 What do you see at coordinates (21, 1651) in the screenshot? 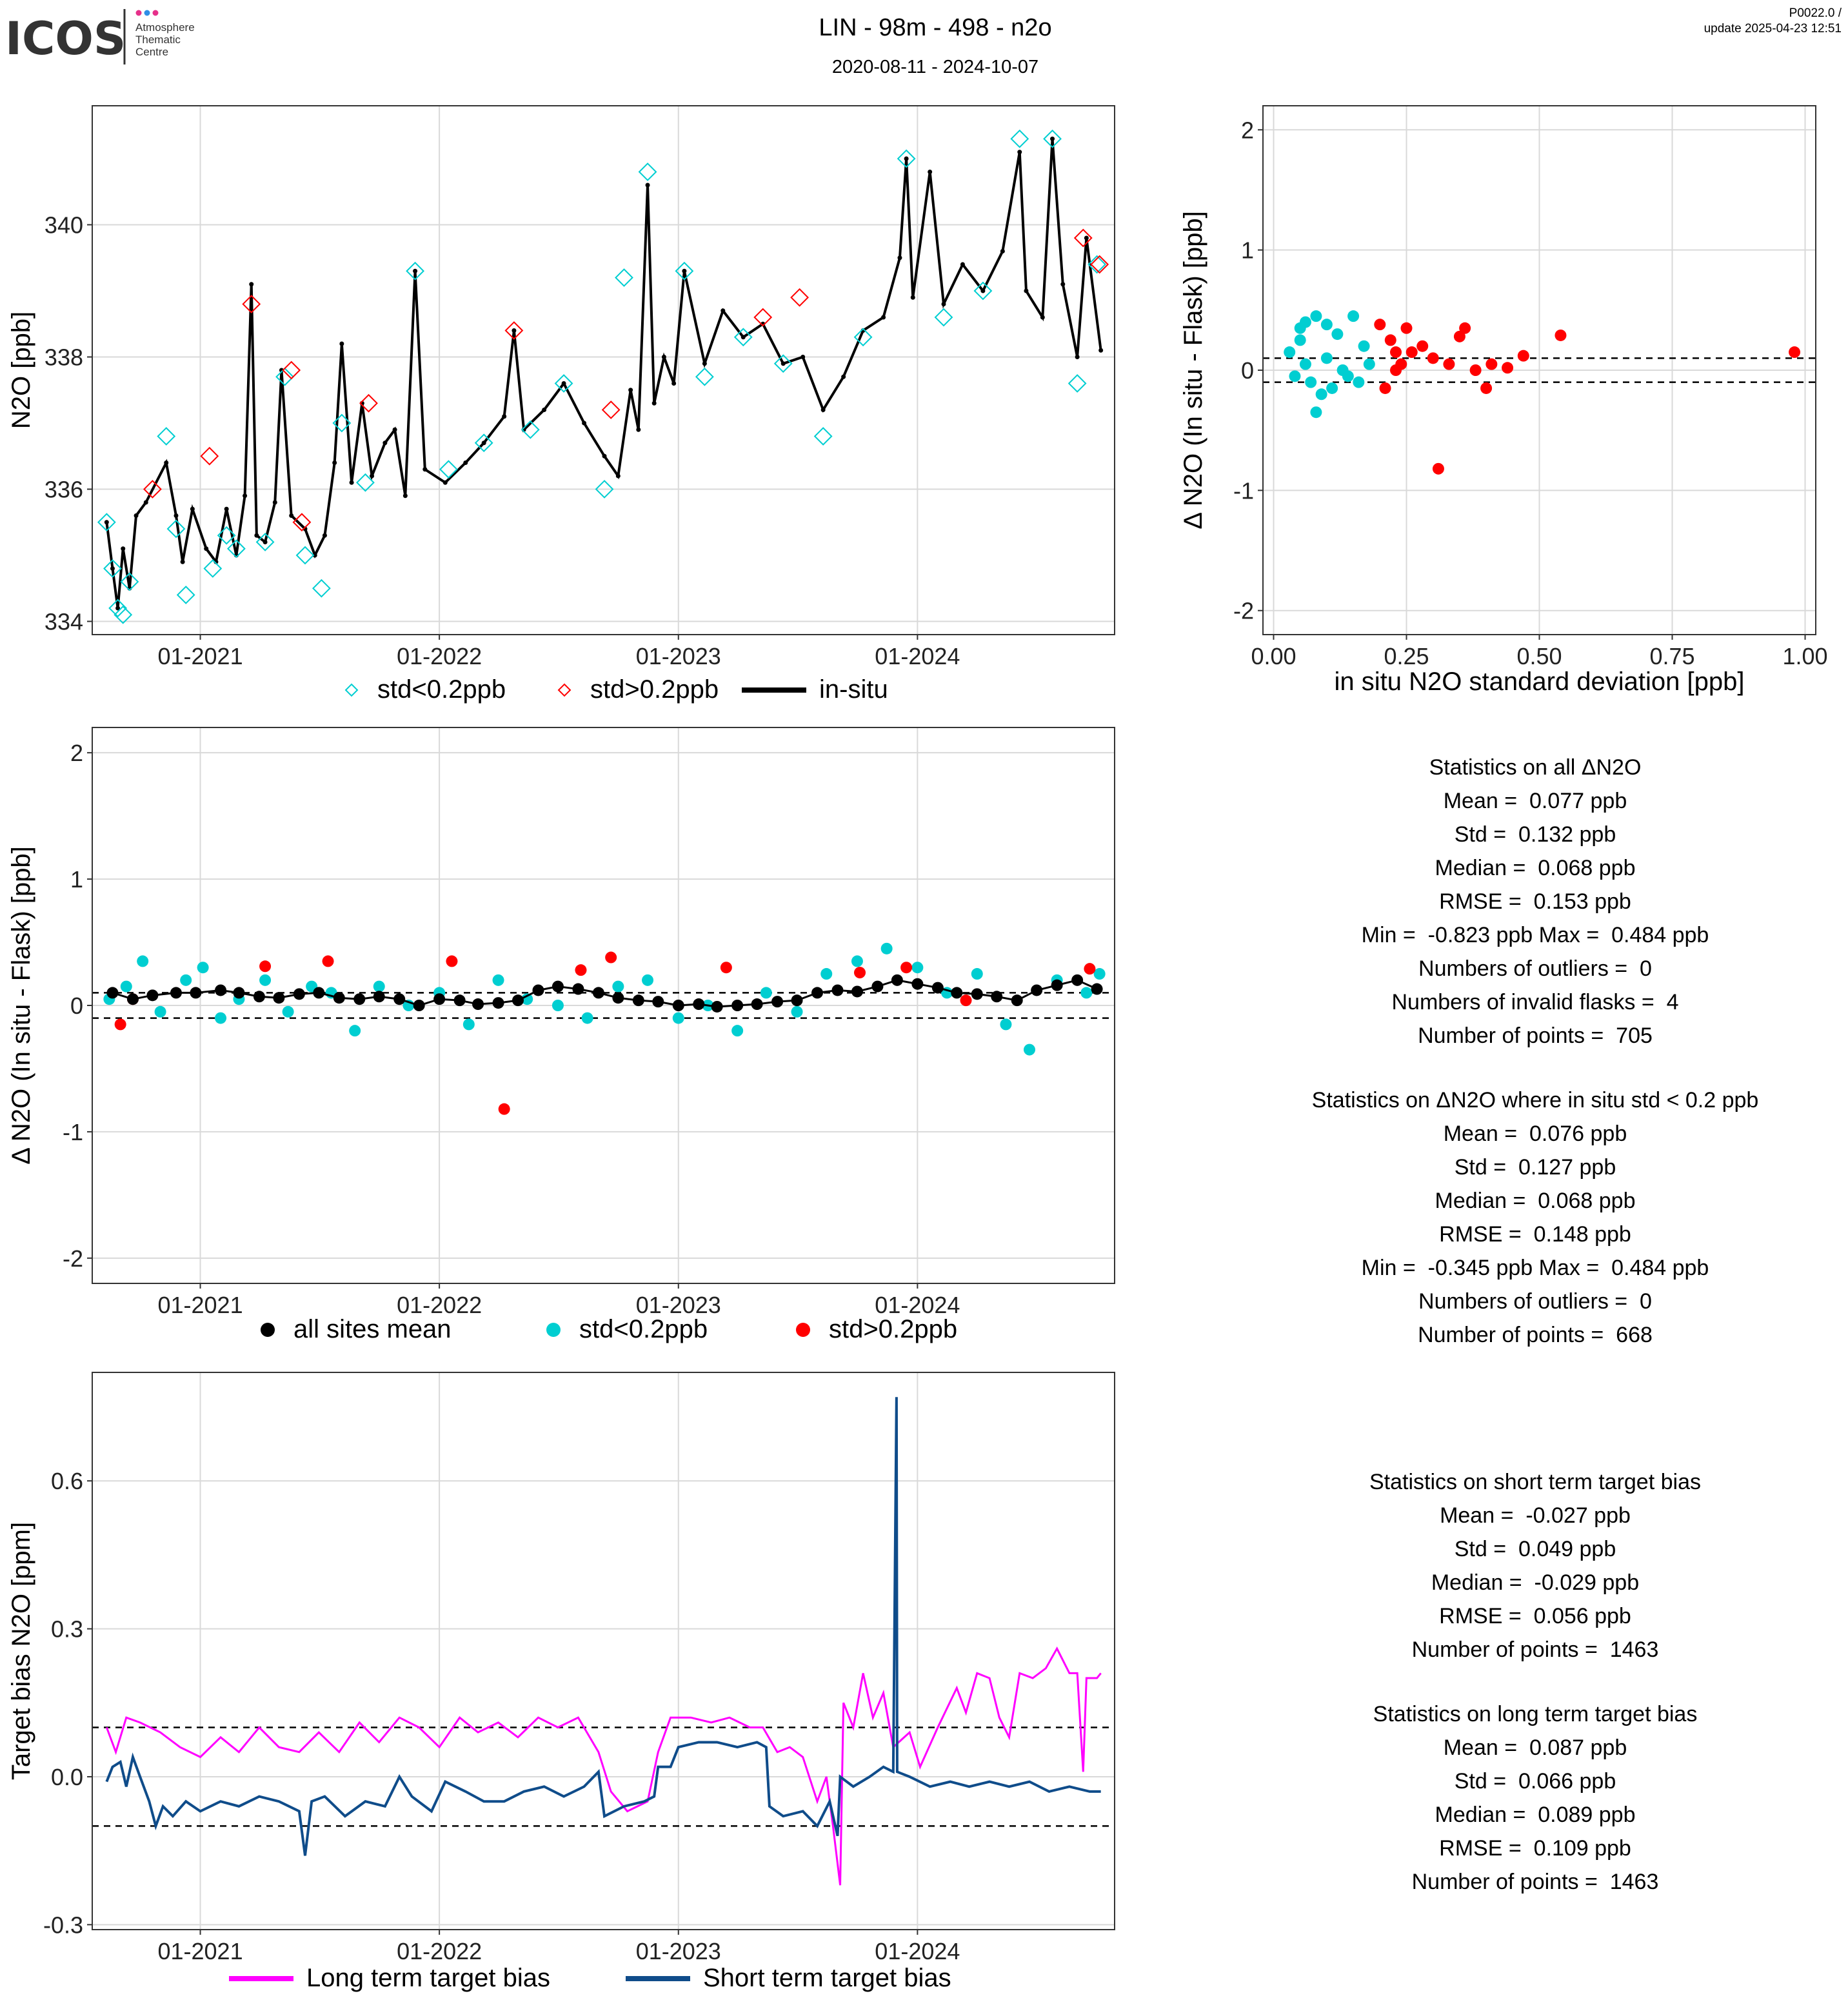
I see `y-axis-label: Target bias N2O [ppm]` at bounding box center [21, 1651].